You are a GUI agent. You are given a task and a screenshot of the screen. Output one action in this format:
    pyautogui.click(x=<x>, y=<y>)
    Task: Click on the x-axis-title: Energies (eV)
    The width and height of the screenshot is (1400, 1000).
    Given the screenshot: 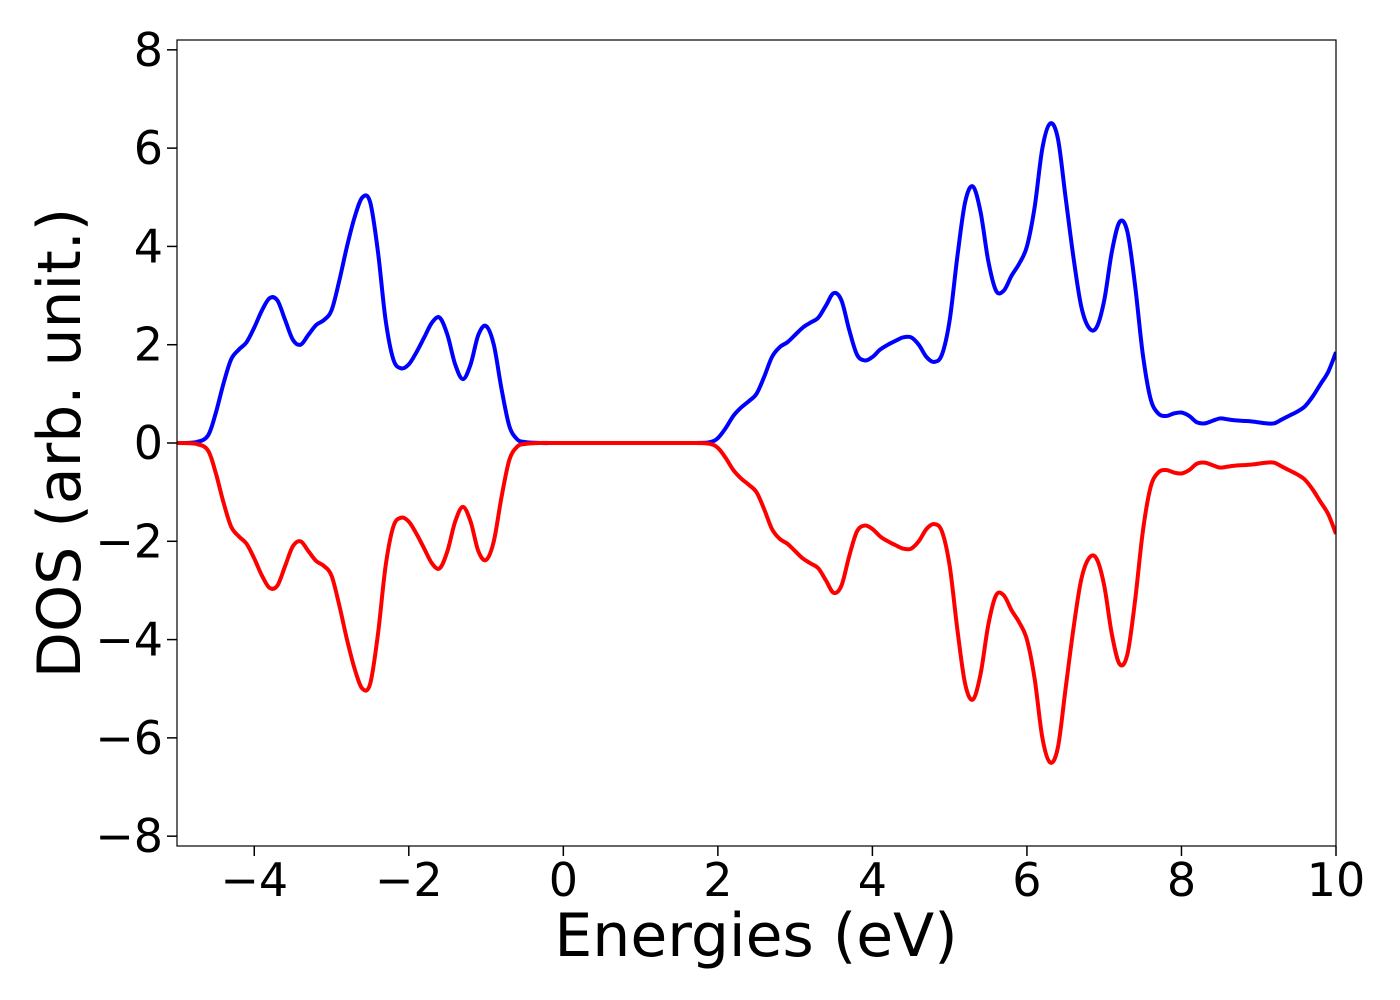 What is the action you would take?
    pyautogui.click(x=755, y=936)
    